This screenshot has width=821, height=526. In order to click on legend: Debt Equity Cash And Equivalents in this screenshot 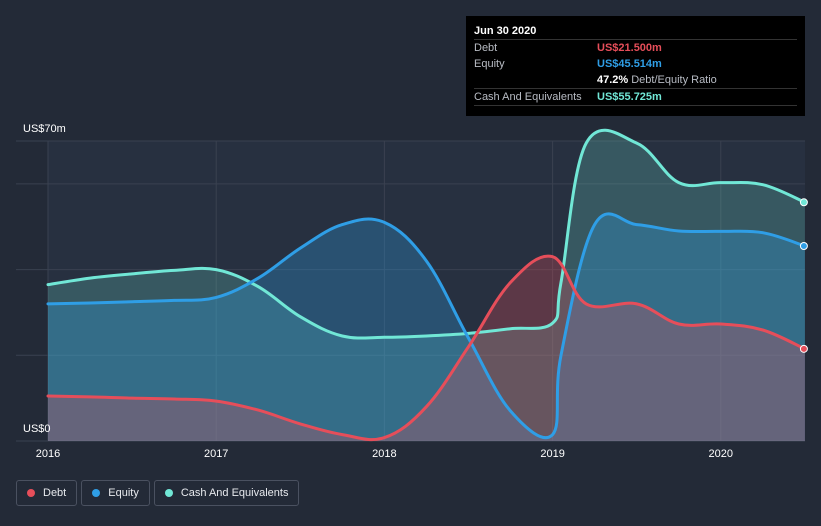, I will do `click(158, 494)`.